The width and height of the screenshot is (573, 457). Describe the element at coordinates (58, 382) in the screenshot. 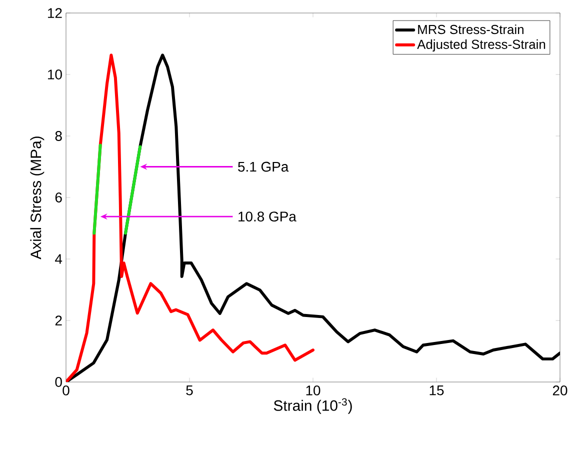

I see `y-tick-label: 0` at that location.